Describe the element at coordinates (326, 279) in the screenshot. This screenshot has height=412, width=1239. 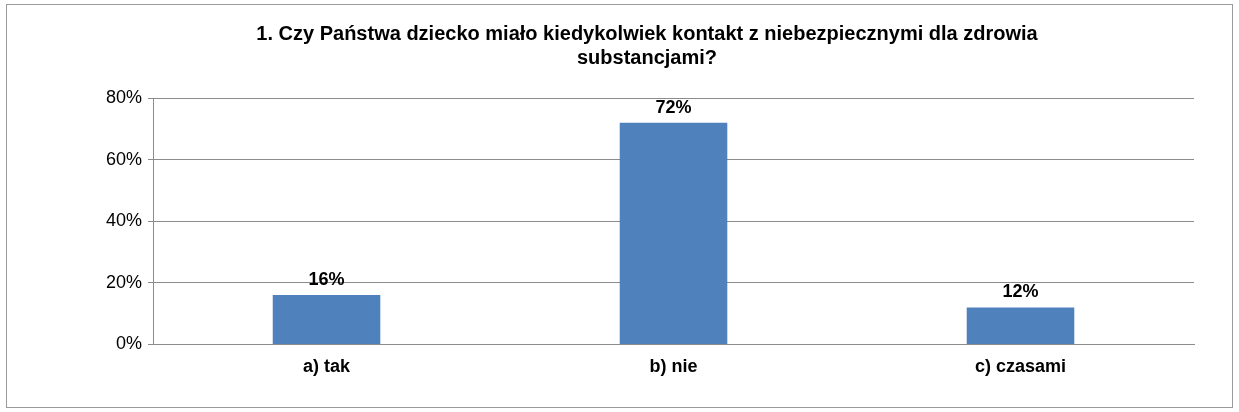
I see `data-label: 16%` at that location.